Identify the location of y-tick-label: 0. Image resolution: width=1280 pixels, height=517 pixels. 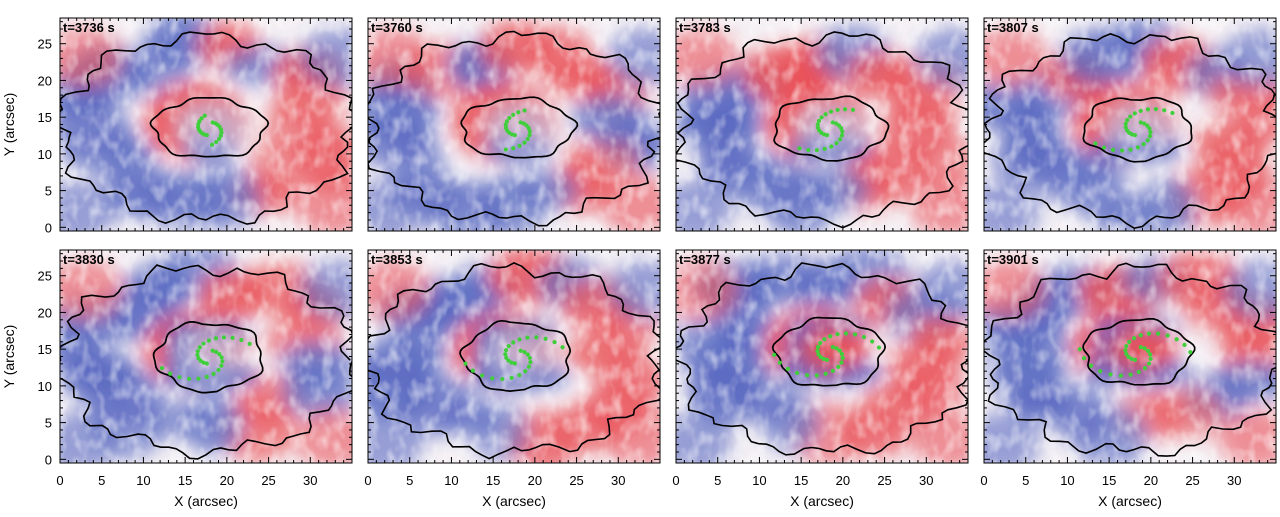
(48, 227).